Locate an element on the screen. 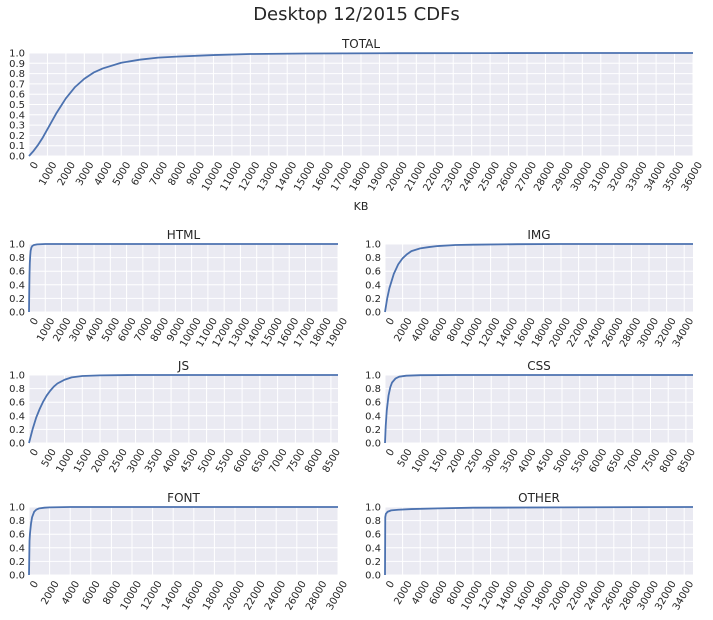  x-tick-label: 6000 is located at coordinates (92, 593).